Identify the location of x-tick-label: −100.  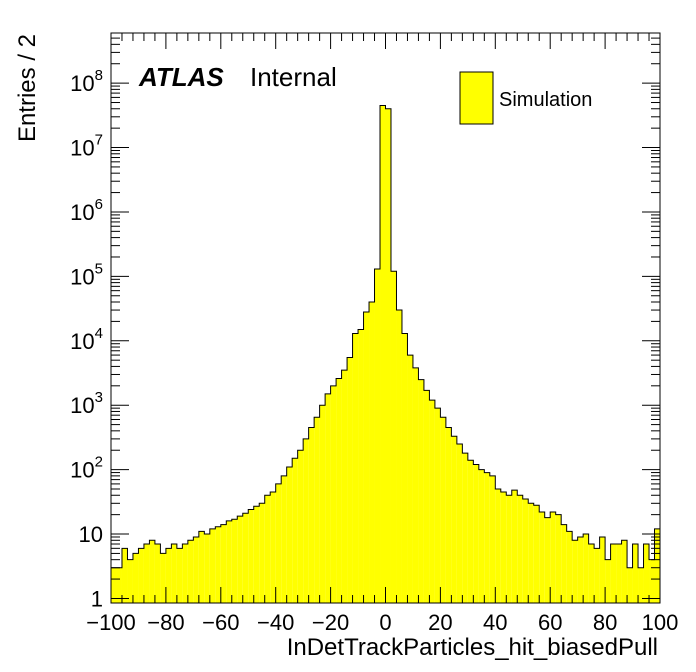
(111, 622).